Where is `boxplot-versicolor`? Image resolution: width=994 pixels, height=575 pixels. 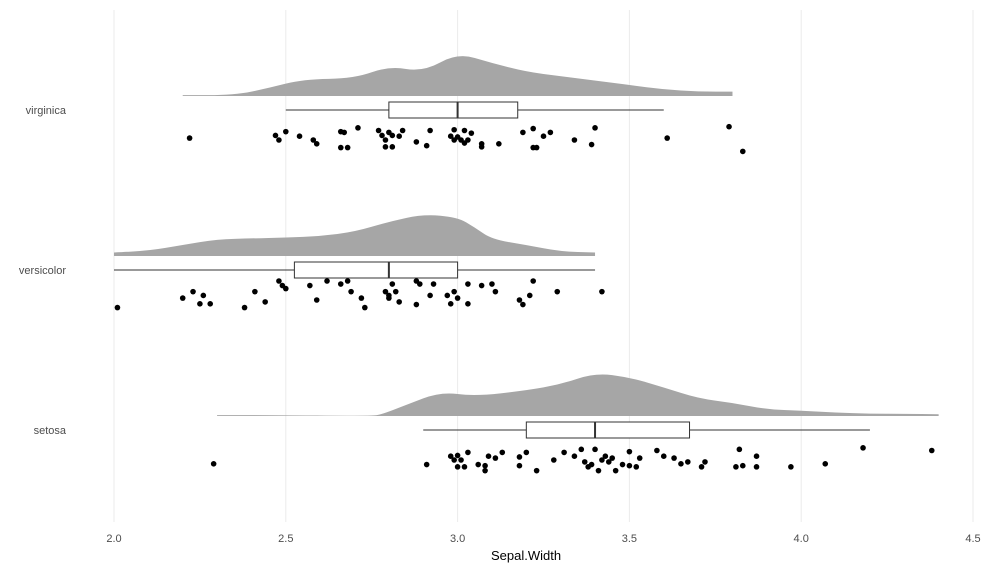
boxplot-versicolor is located at coordinates (355, 270).